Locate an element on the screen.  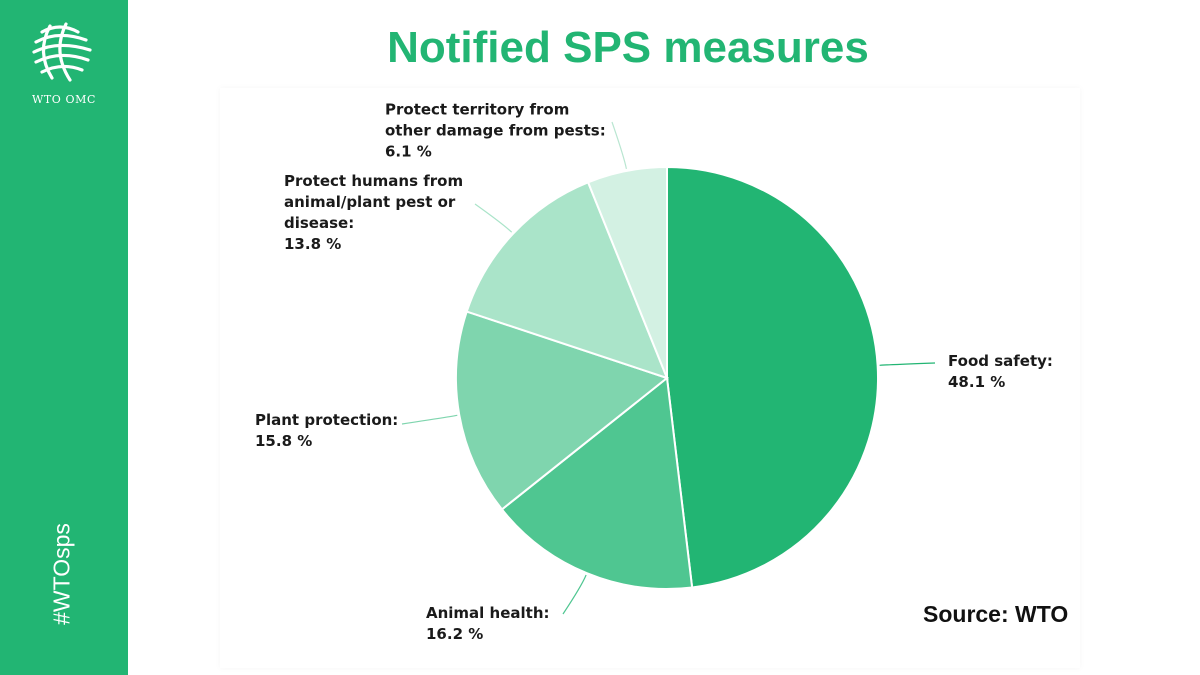
slice-value-label-5: 6.1 % is located at coordinates (408, 152).